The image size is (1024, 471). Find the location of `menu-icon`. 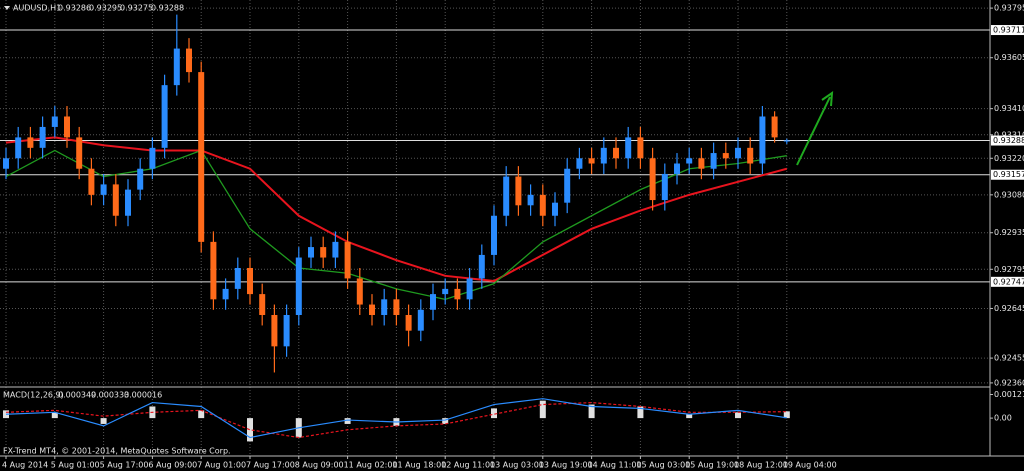

menu-icon is located at coordinates (7, 8).